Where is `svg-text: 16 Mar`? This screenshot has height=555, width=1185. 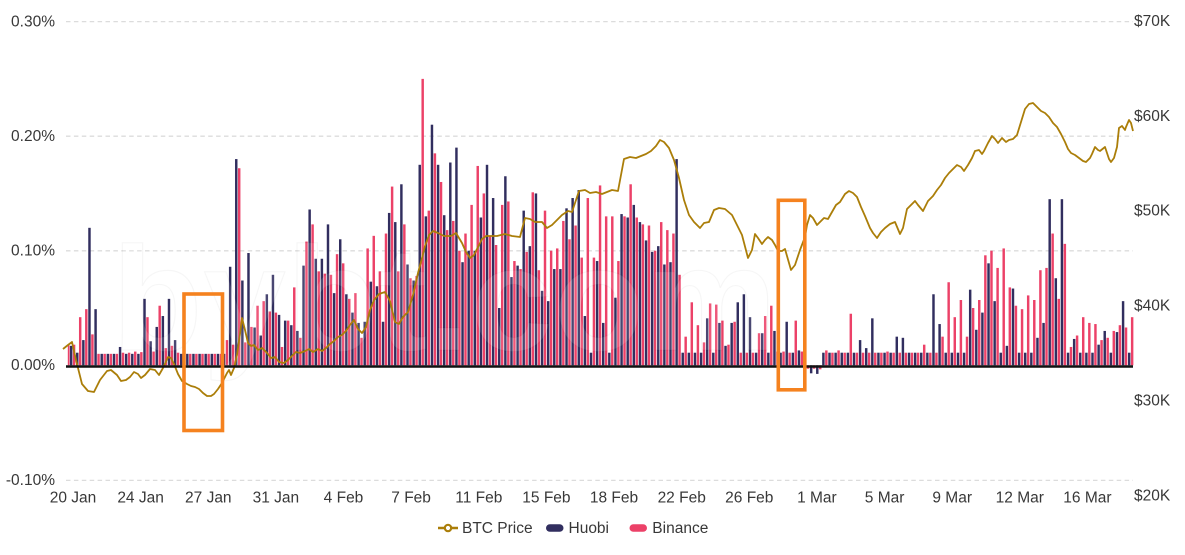 svg-text: 16 Mar is located at coordinates (1087, 498).